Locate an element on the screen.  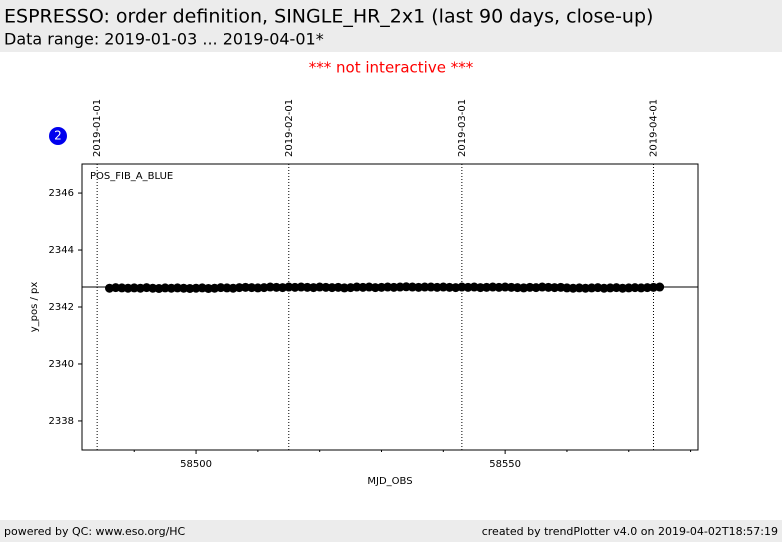
y-axis-label: y_pos / px is located at coordinates (34, 307).